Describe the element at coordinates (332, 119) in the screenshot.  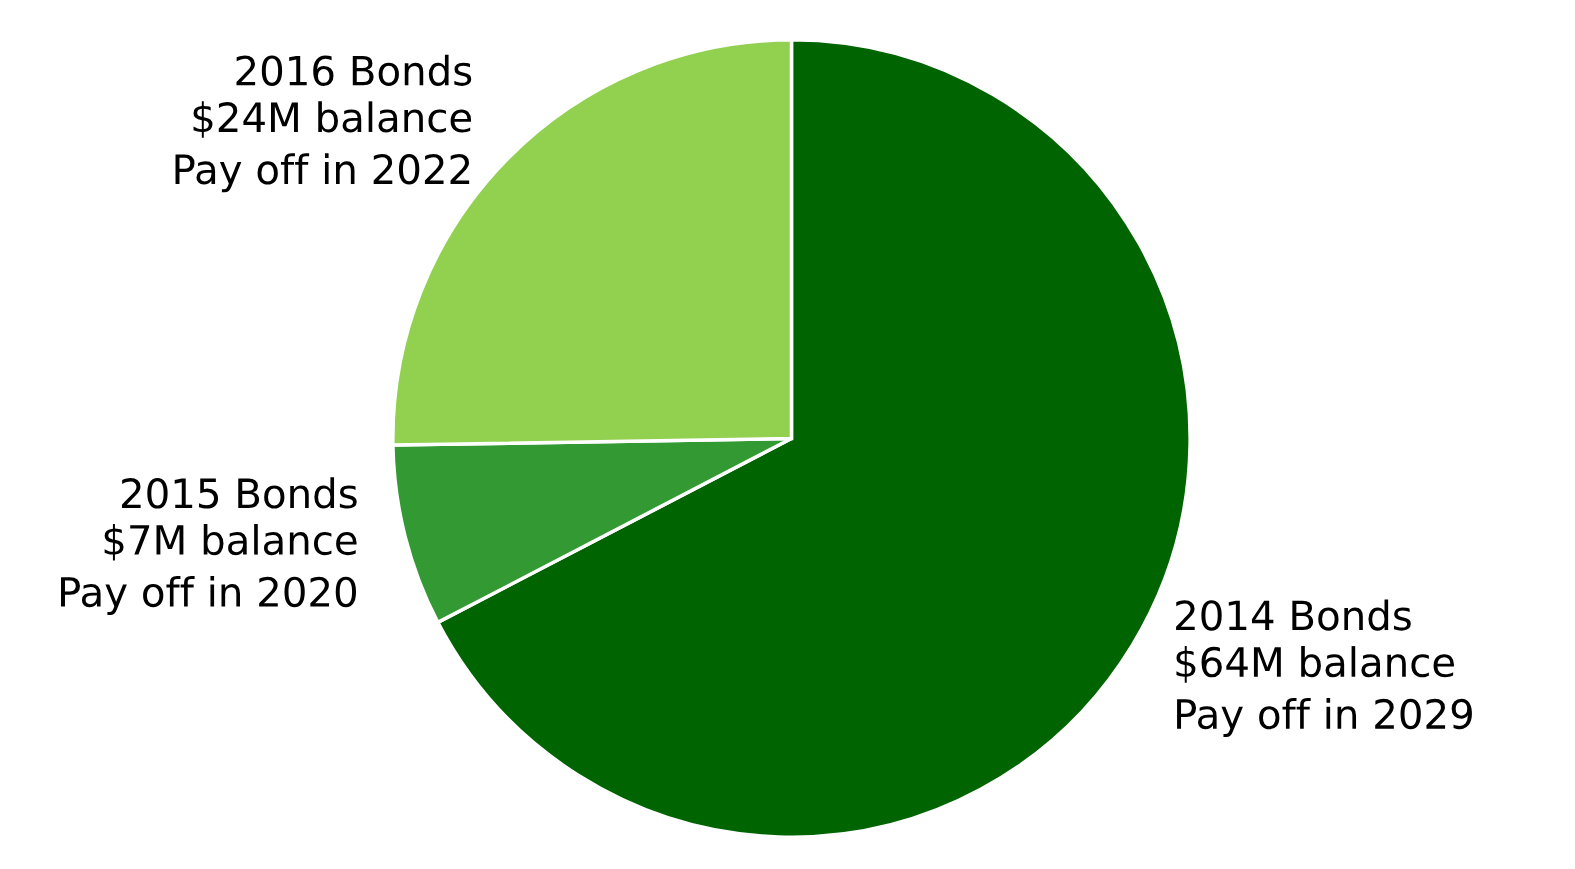
I see `data-label: $24M balance` at that location.